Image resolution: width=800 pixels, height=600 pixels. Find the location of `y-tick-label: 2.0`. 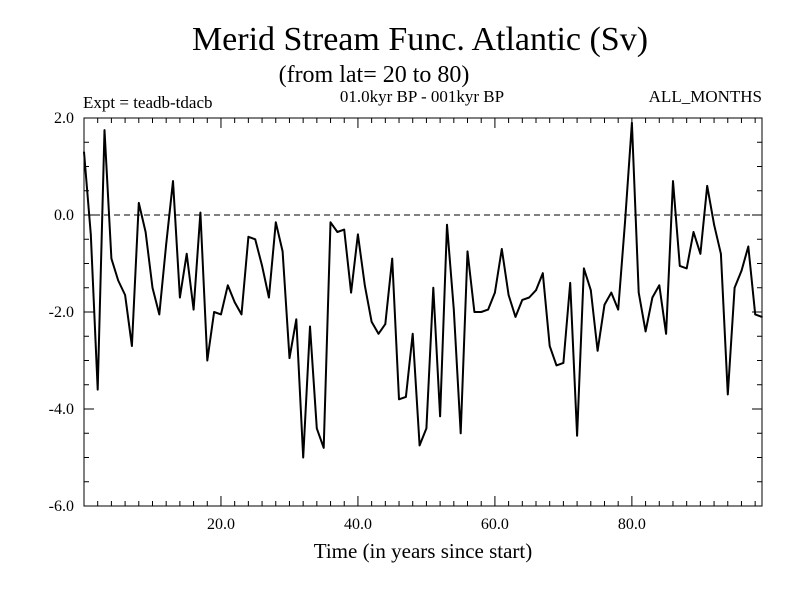

y-tick-label: 2.0 is located at coordinates (64, 118).